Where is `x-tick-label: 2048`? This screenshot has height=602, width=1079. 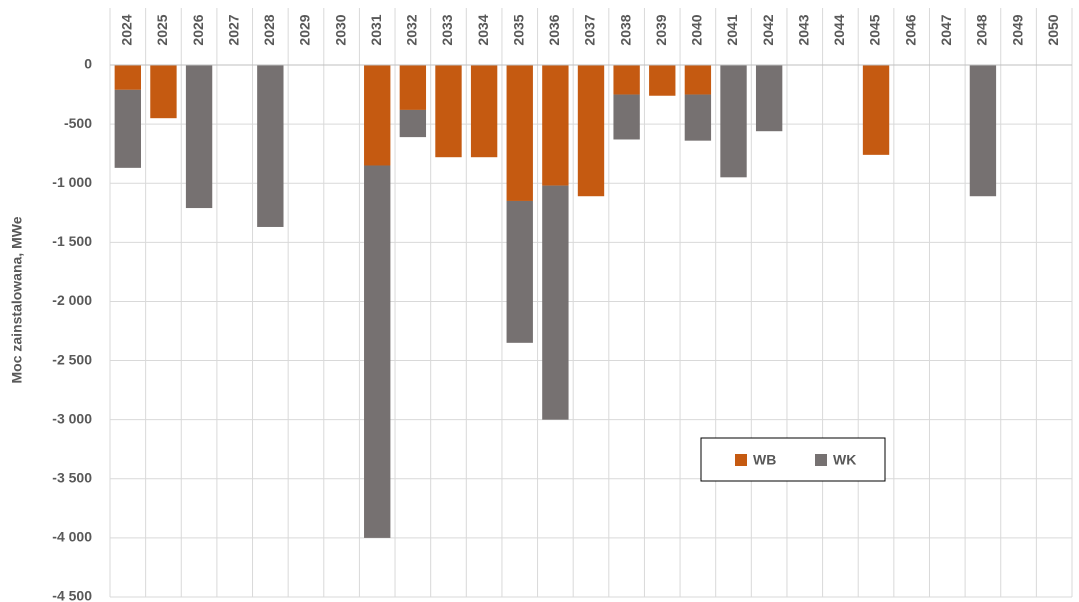 x-tick-label: 2048 is located at coordinates (982, 29).